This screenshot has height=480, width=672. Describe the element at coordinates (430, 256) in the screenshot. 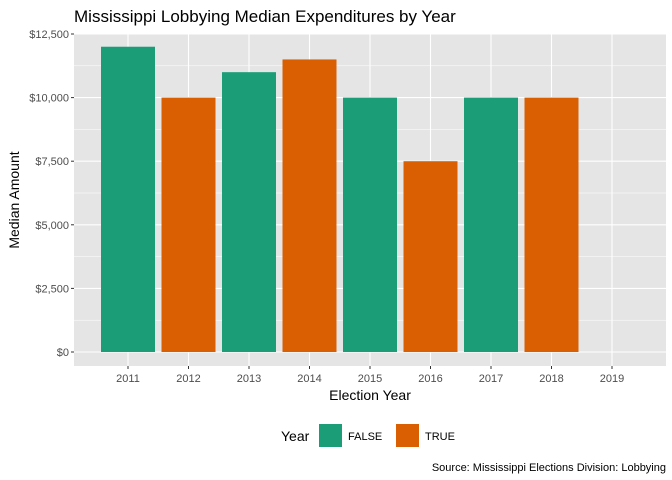

I see `bar-2016` at that location.